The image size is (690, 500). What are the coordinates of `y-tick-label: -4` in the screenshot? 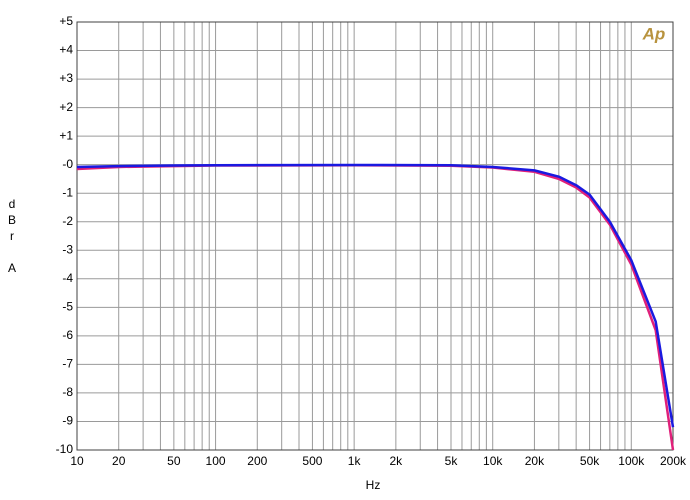 It's located at (67, 278).